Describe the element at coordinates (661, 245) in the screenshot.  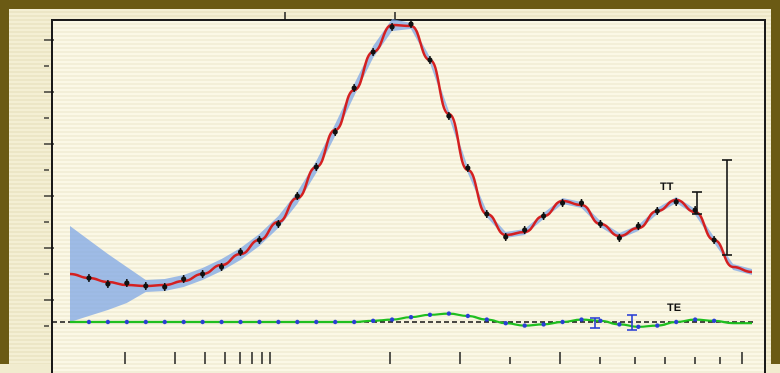
I see `error-bars` at that location.